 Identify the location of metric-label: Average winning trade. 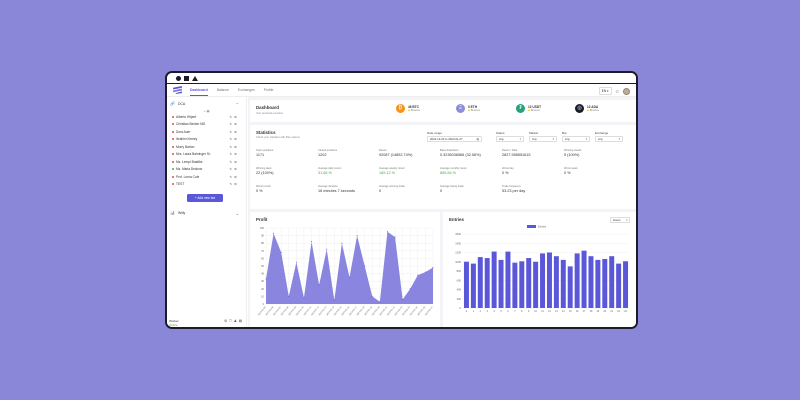
(392, 186).